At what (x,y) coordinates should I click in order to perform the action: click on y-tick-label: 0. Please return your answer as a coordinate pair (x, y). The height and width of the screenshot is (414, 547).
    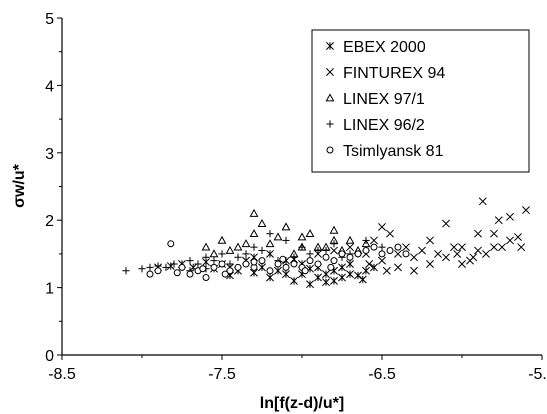
    Looking at the image, I should click on (49, 356).